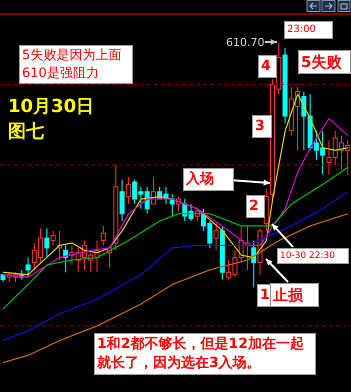  Describe the element at coordinates (208, 179) in the screenshot. I see `annotation: 入场` at that location.